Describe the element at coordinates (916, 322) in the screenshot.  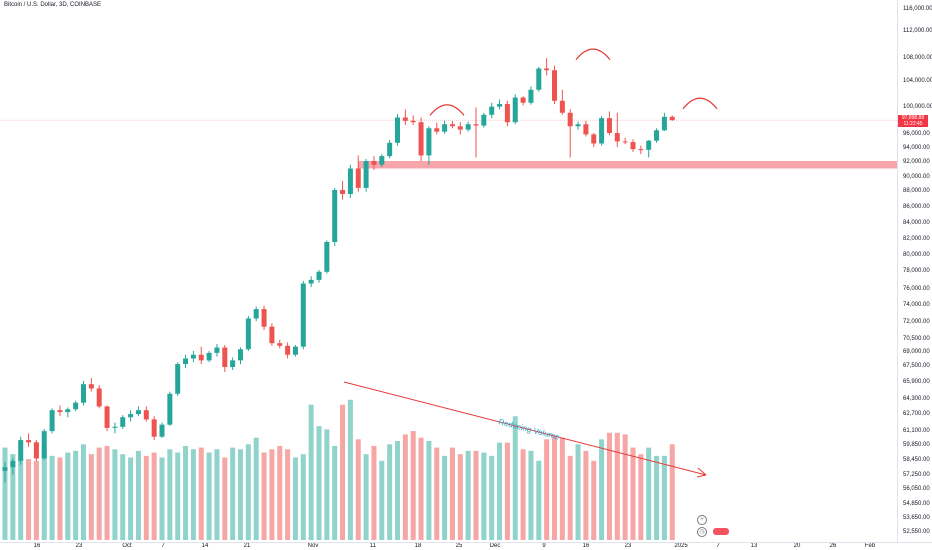
I see `y-tick-label: 72,000.00` at that location.